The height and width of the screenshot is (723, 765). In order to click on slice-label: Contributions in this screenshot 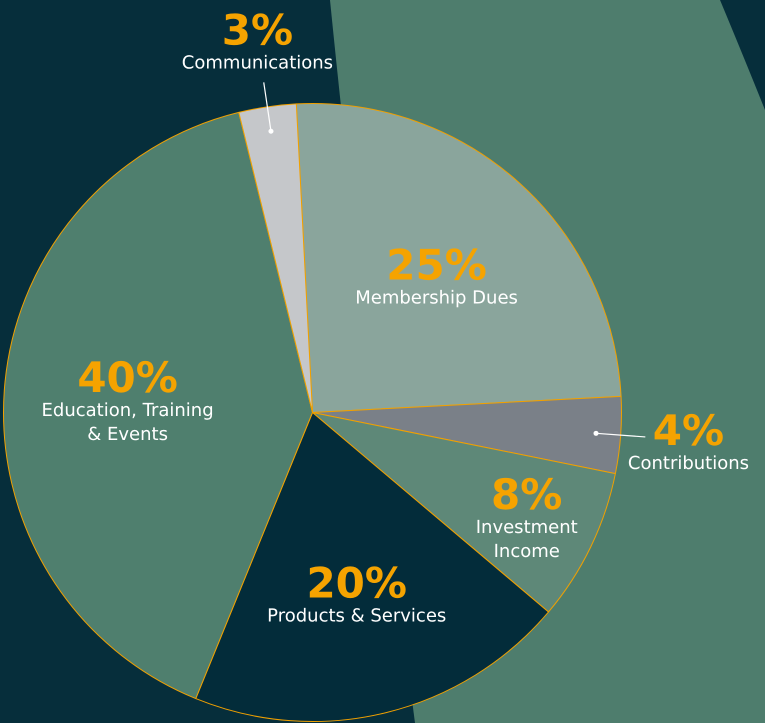, I will do `click(689, 463)`.